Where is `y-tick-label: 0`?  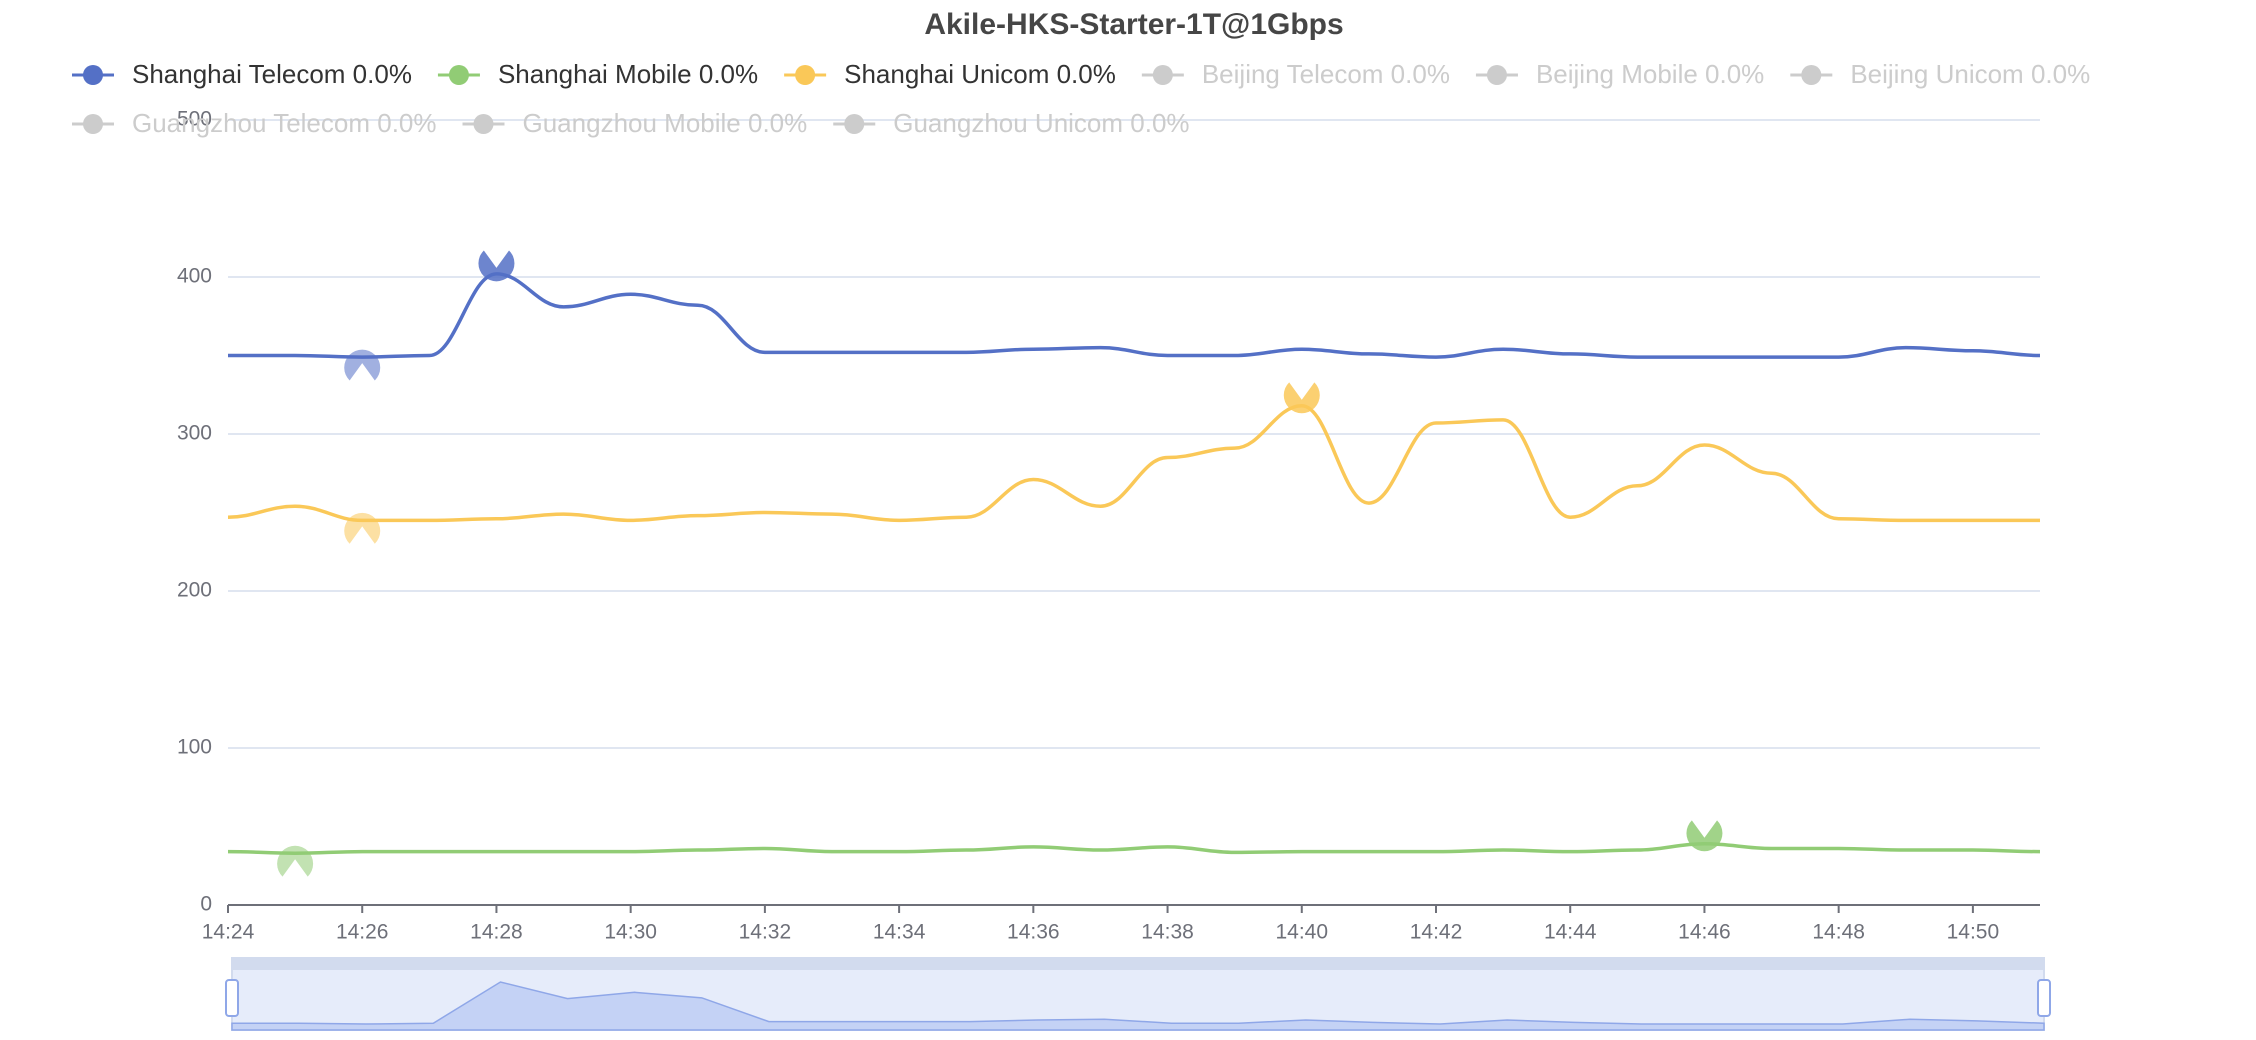 y-tick-label: 0 is located at coordinates (206, 904).